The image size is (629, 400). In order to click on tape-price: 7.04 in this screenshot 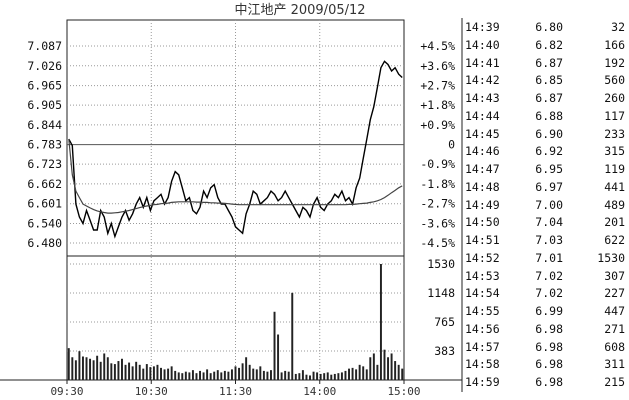, I will do `click(549, 222)`.